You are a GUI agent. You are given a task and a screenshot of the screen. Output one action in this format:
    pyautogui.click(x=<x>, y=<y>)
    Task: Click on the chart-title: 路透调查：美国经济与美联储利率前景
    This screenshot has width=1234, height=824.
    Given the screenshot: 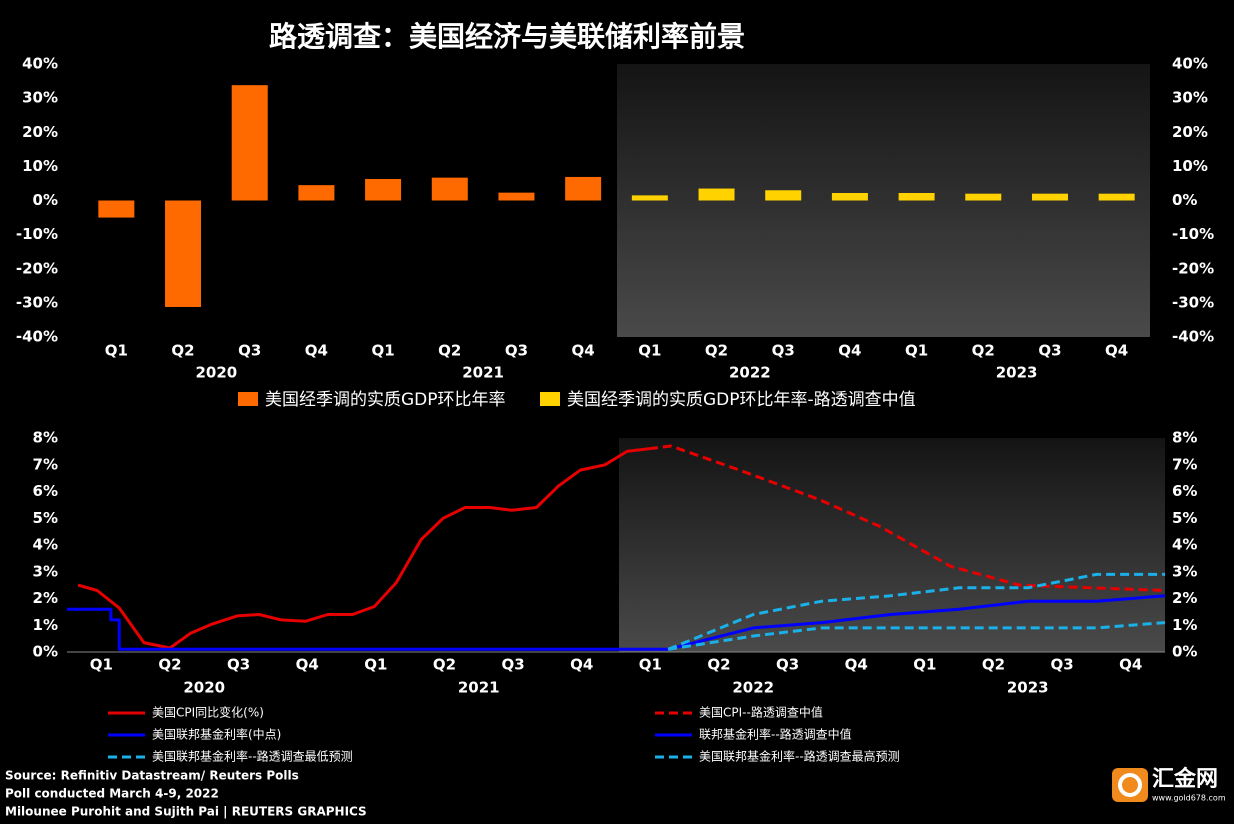 What is the action you would take?
    pyautogui.click(x=507, y=36)
    